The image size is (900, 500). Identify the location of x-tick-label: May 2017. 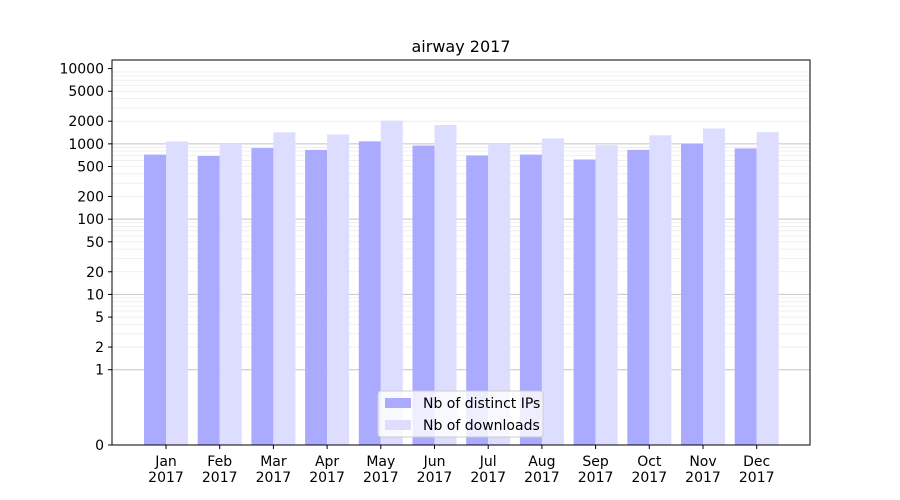
(381, 470).